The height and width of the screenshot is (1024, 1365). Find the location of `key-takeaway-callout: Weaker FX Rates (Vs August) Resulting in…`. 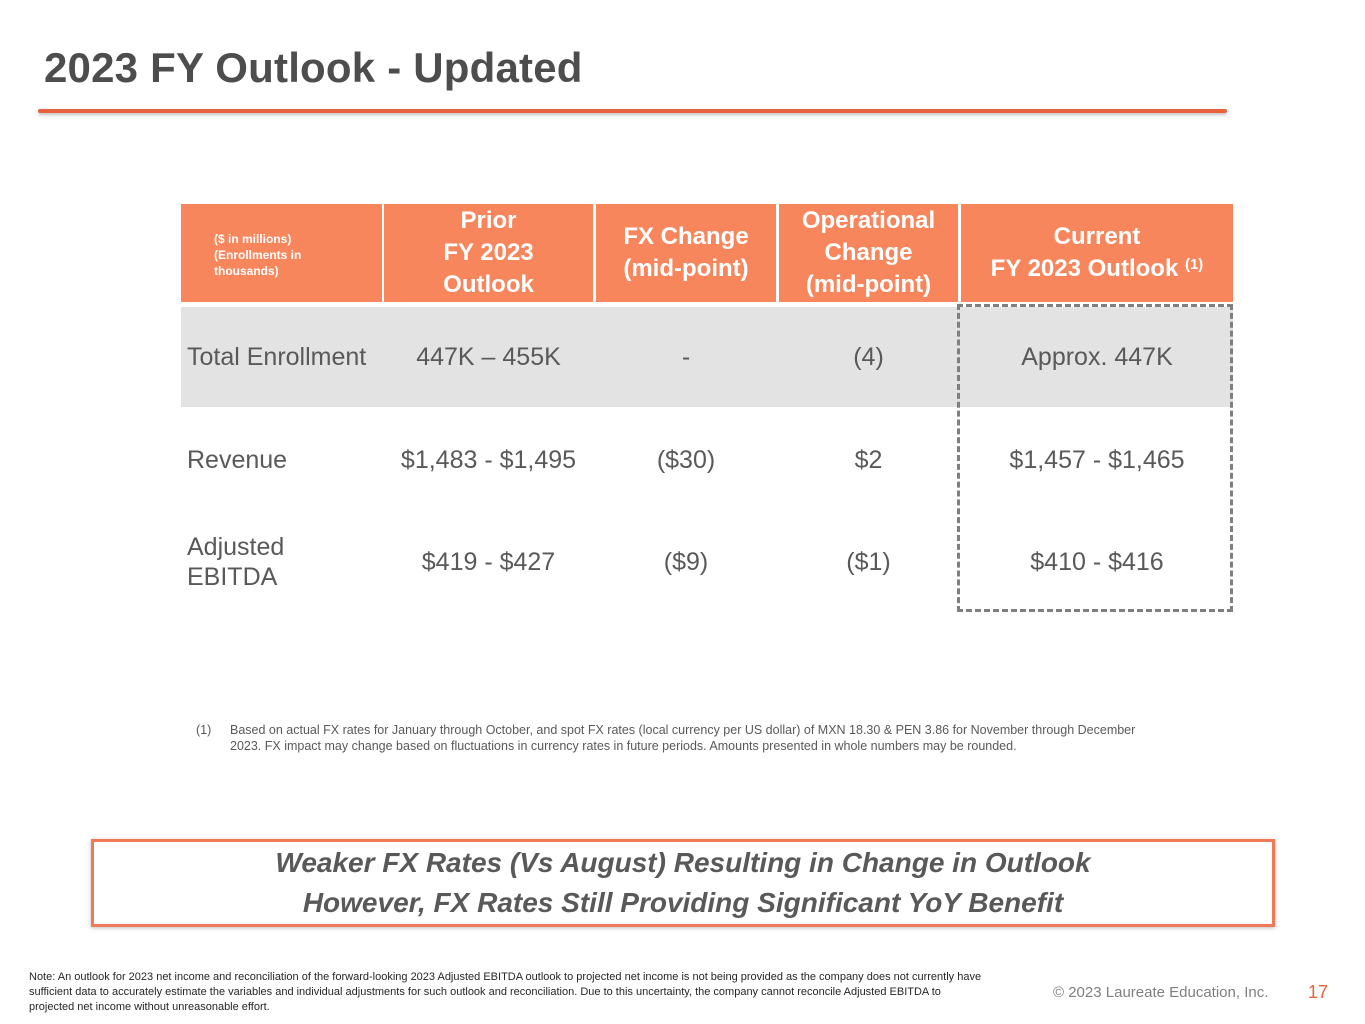

key-takeaway-callout: Weaker FX Rates (Vs August) Resulting in… is located at coordinates (683, 883).